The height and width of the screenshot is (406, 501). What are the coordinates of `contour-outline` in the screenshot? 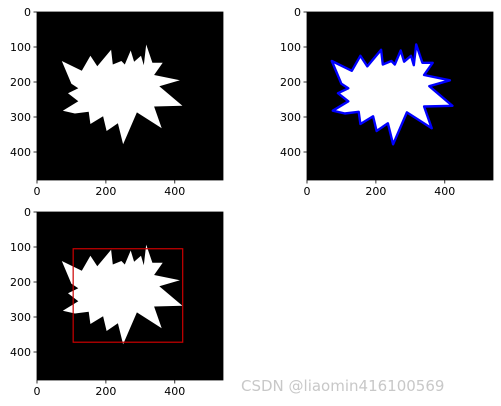 It's located at (392, 94).